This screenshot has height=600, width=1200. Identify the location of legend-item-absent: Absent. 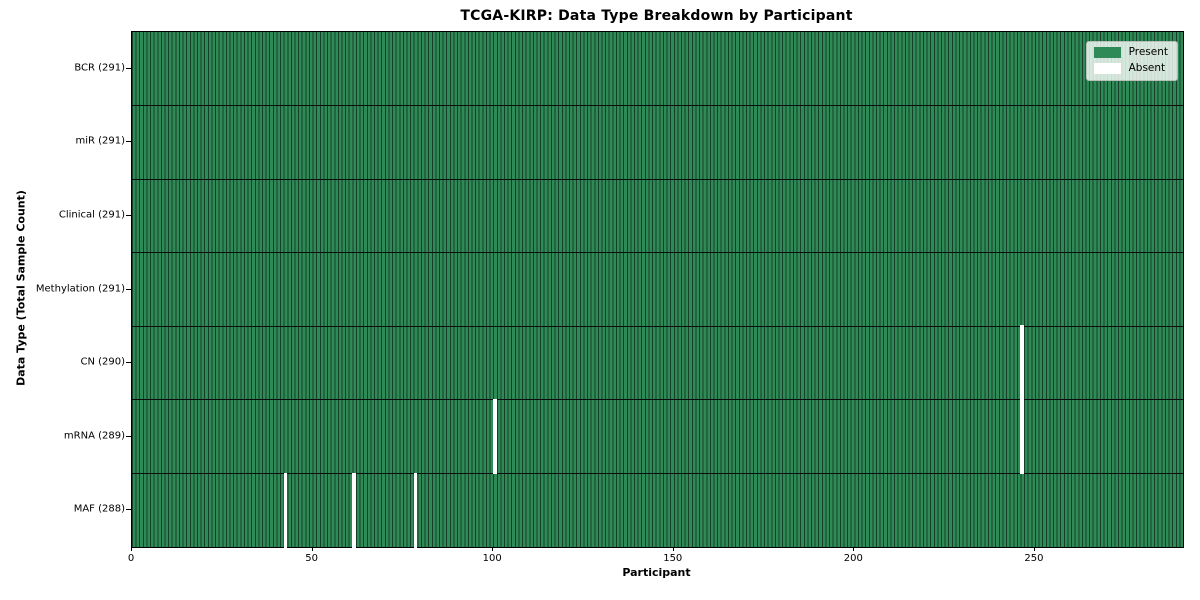
(1130, 68).